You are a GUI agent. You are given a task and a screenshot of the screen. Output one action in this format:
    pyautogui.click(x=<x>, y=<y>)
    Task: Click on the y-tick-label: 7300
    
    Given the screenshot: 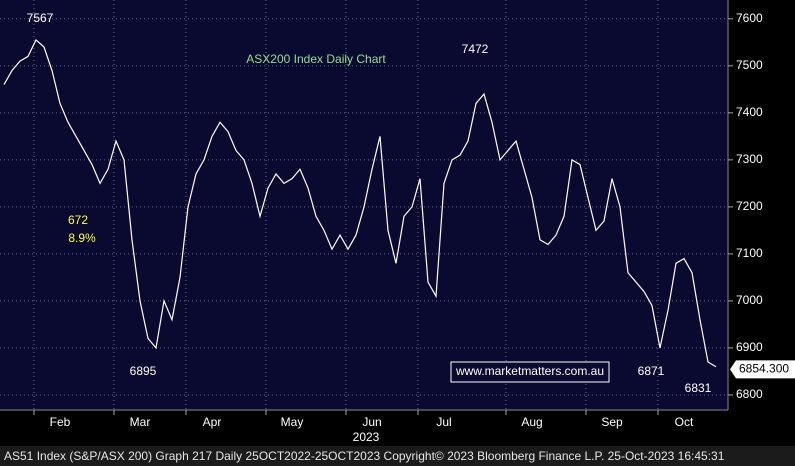 What is the action you would take?
    pyautogui.click(x=749, y=159)
    